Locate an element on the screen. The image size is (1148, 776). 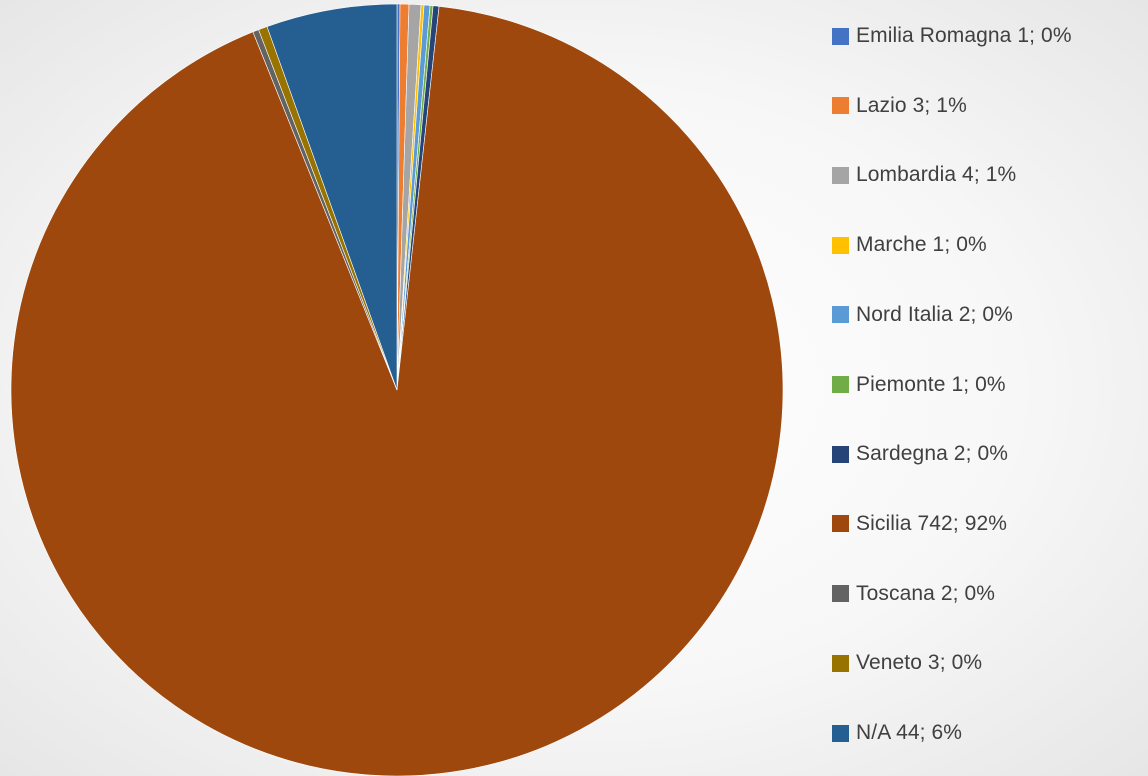
legend-item-sardegna: Sardegna 2; 0% is located at coordinates (920, 454).